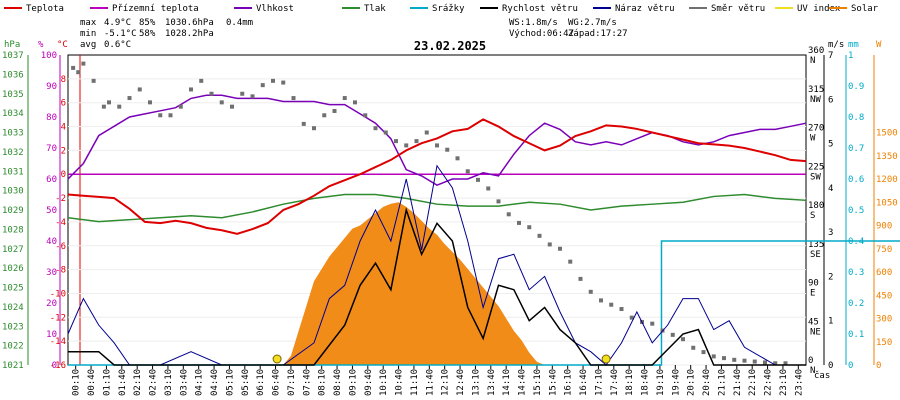  What do you see at coordinates (523, 382) in the screenshot?
I see `x-tick-label: 14:40` at bounding box center [523, 382].